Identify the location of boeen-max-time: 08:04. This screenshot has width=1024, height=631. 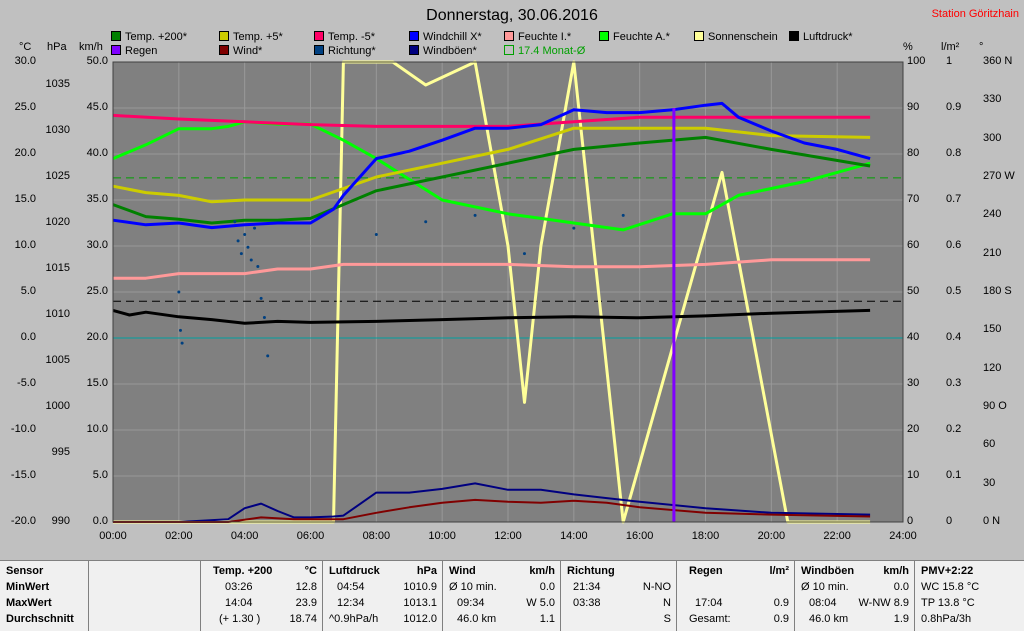
(823, 603).